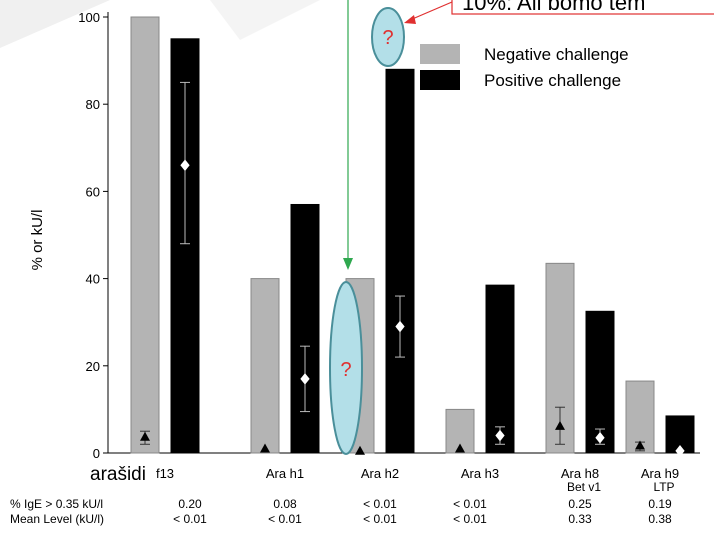 The height and width of the screenshot is (537, 714). I want to click on stats-row-label: % IgE > 0.35 kU/l, so click(56, 504).